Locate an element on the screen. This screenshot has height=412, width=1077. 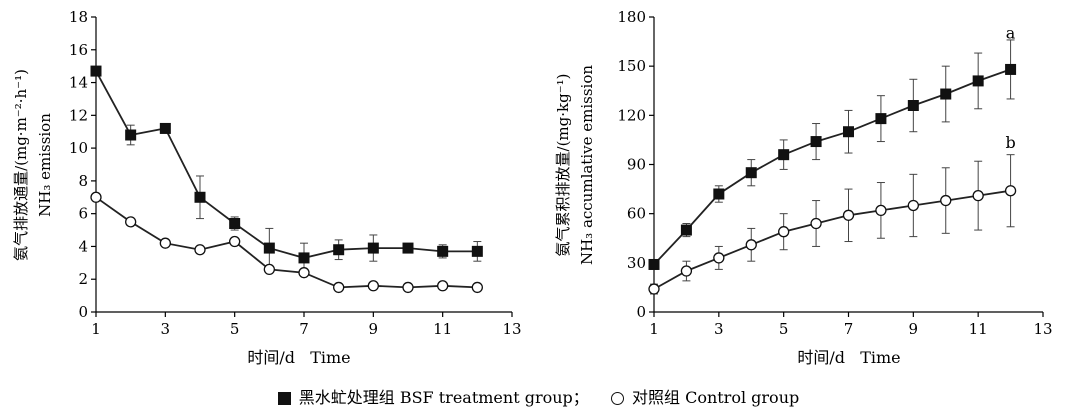
legend-label-control: 对照组 Control group is located at coordinates (715, 397).